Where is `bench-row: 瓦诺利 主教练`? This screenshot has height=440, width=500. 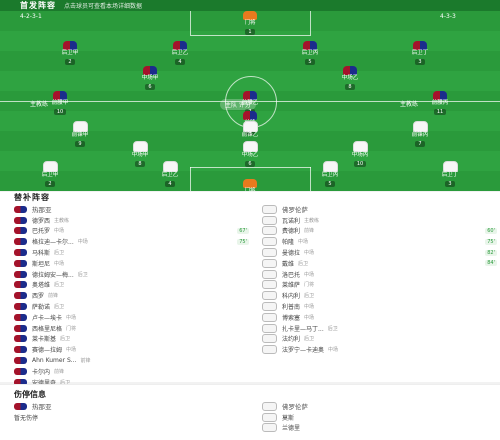 bench-row: 瓦诺利 主教练 is located at coordinates (379, 220).